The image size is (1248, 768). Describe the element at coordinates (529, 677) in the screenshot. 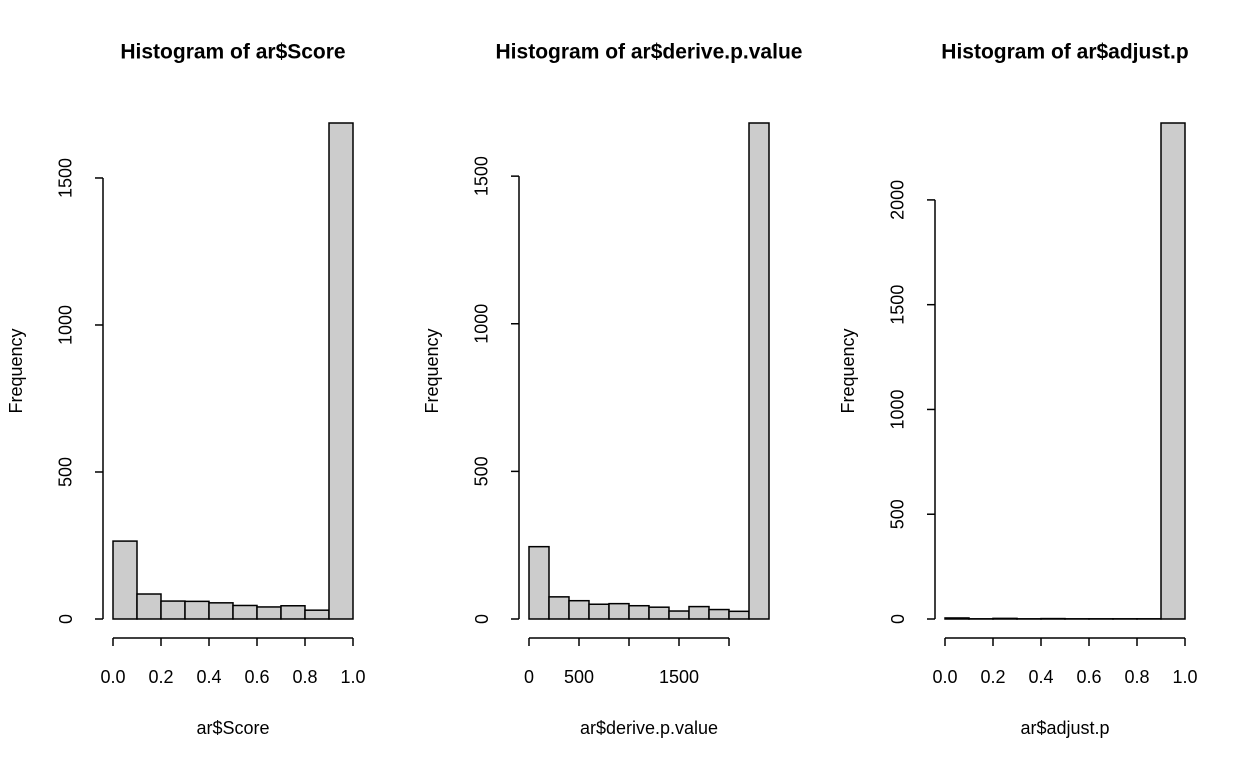

I see `x-tick-label: 0` at that location.